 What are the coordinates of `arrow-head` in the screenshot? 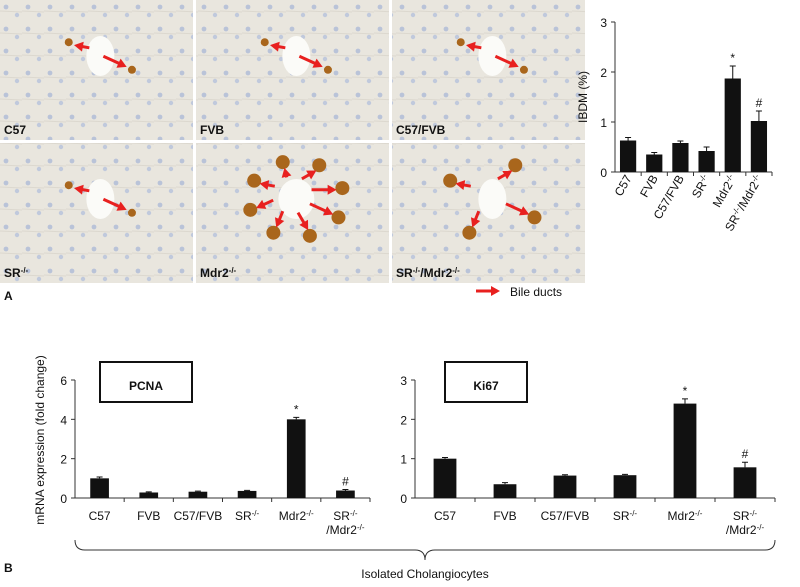 It's located at (495, 291).